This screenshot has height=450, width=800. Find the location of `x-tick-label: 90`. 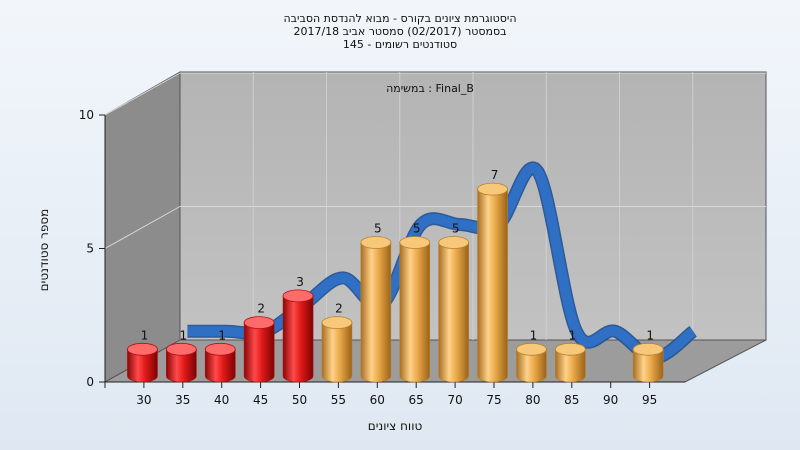

x-tick-label: 90 is located at coordinates (610, 400).